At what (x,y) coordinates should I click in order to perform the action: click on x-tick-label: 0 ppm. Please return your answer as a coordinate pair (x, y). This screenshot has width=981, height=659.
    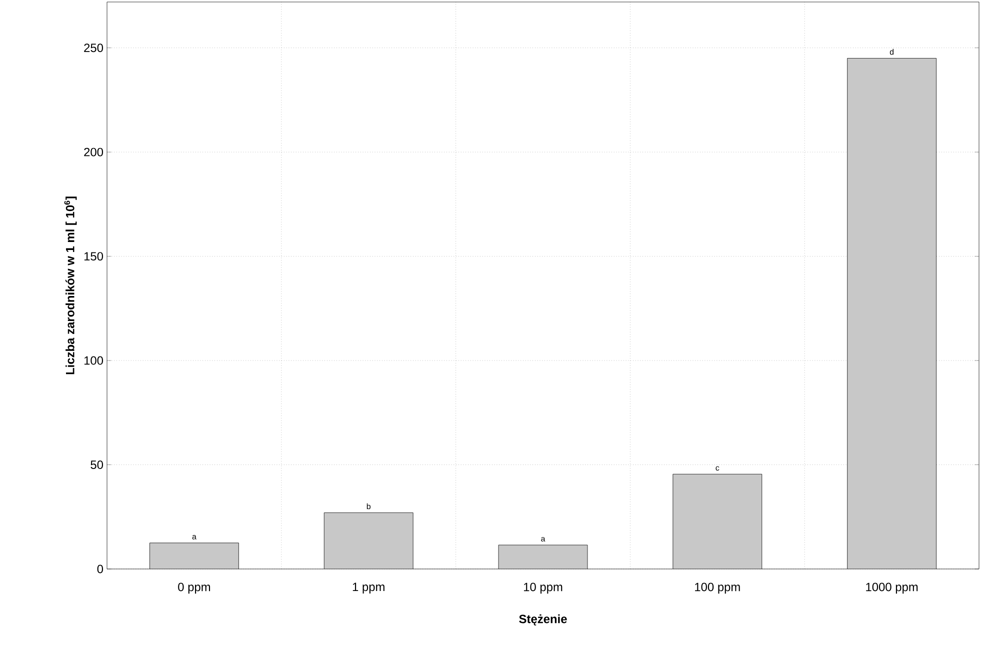
    Looking at the image, I should click on (194, 588).